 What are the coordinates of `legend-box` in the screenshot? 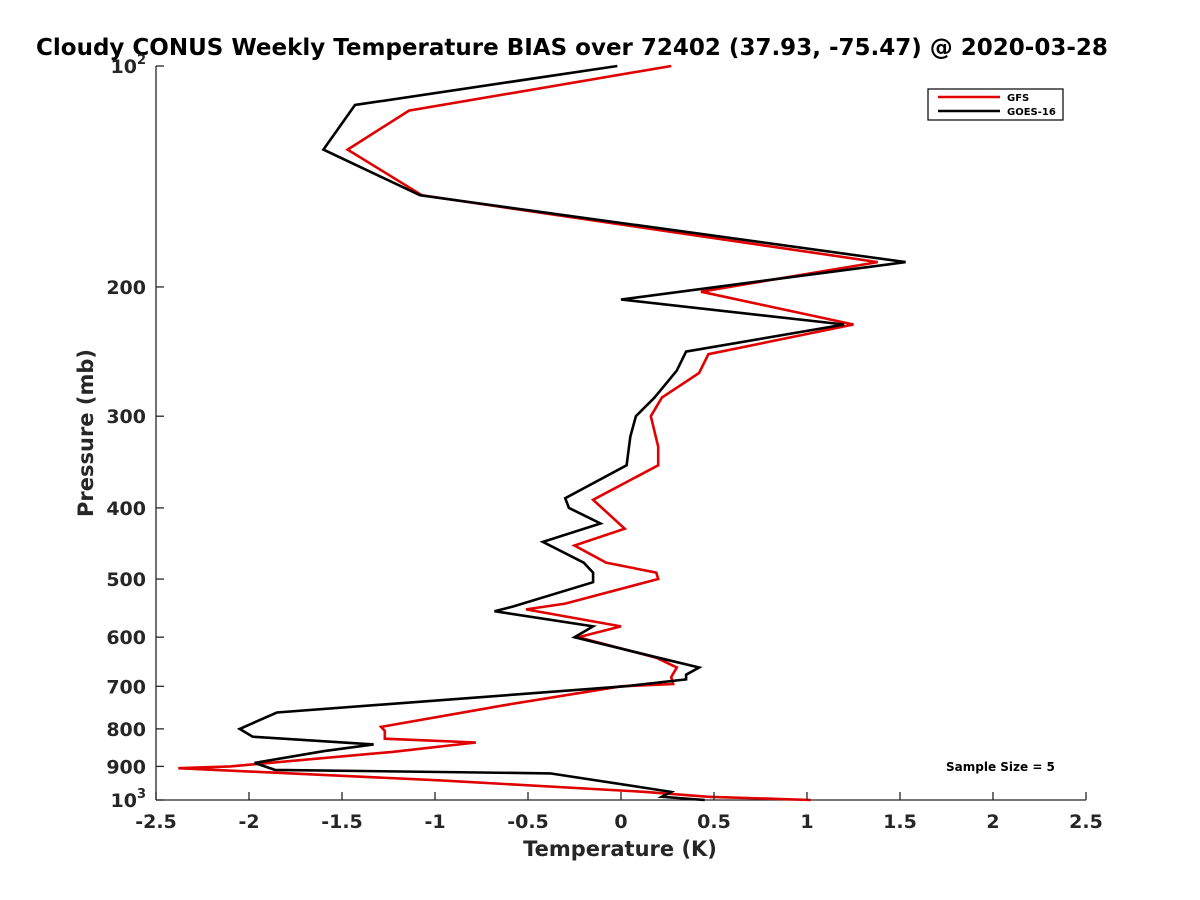 It's located at (995, 104).